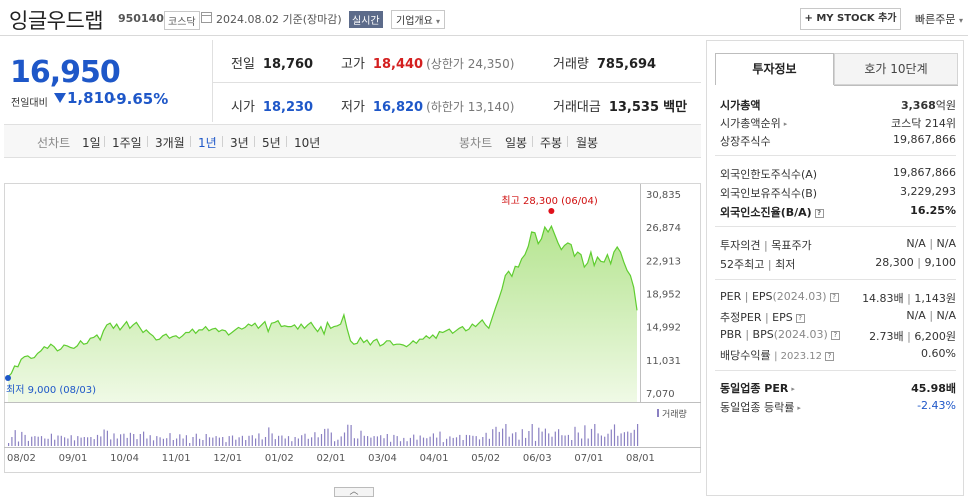 This screenshot has height=500, width=968. Describe the element at coordinates (658, 413) in the screenshot. I see `volume-legend-swatch` at that location.